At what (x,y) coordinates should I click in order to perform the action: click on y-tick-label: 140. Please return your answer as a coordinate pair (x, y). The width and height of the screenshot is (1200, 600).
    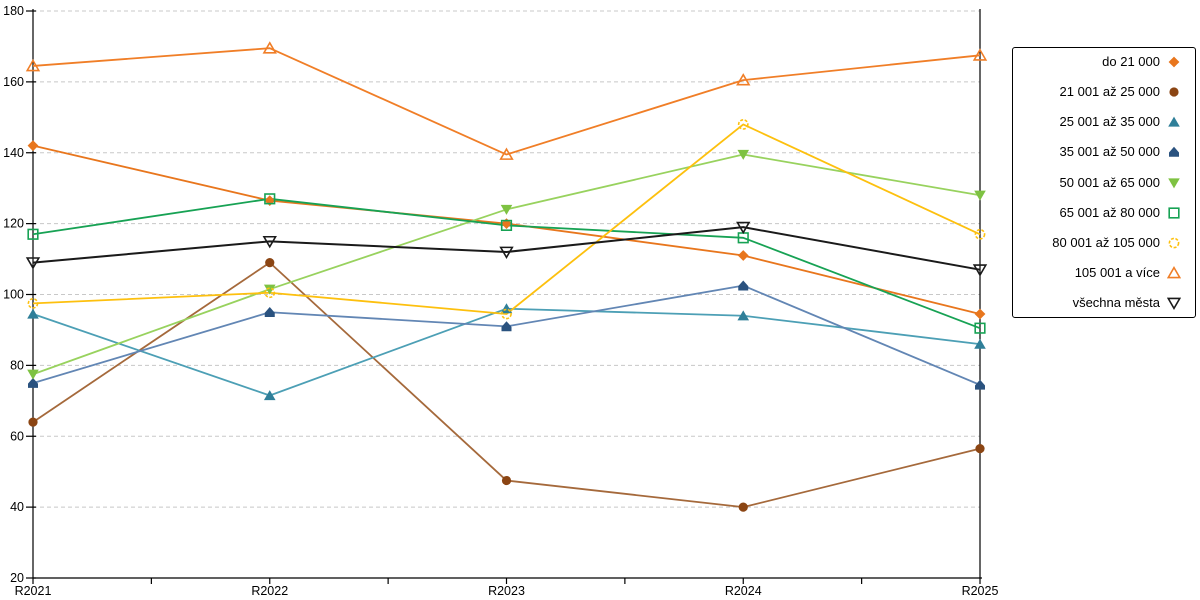
    Looking at the image, I should click on (13, 153).